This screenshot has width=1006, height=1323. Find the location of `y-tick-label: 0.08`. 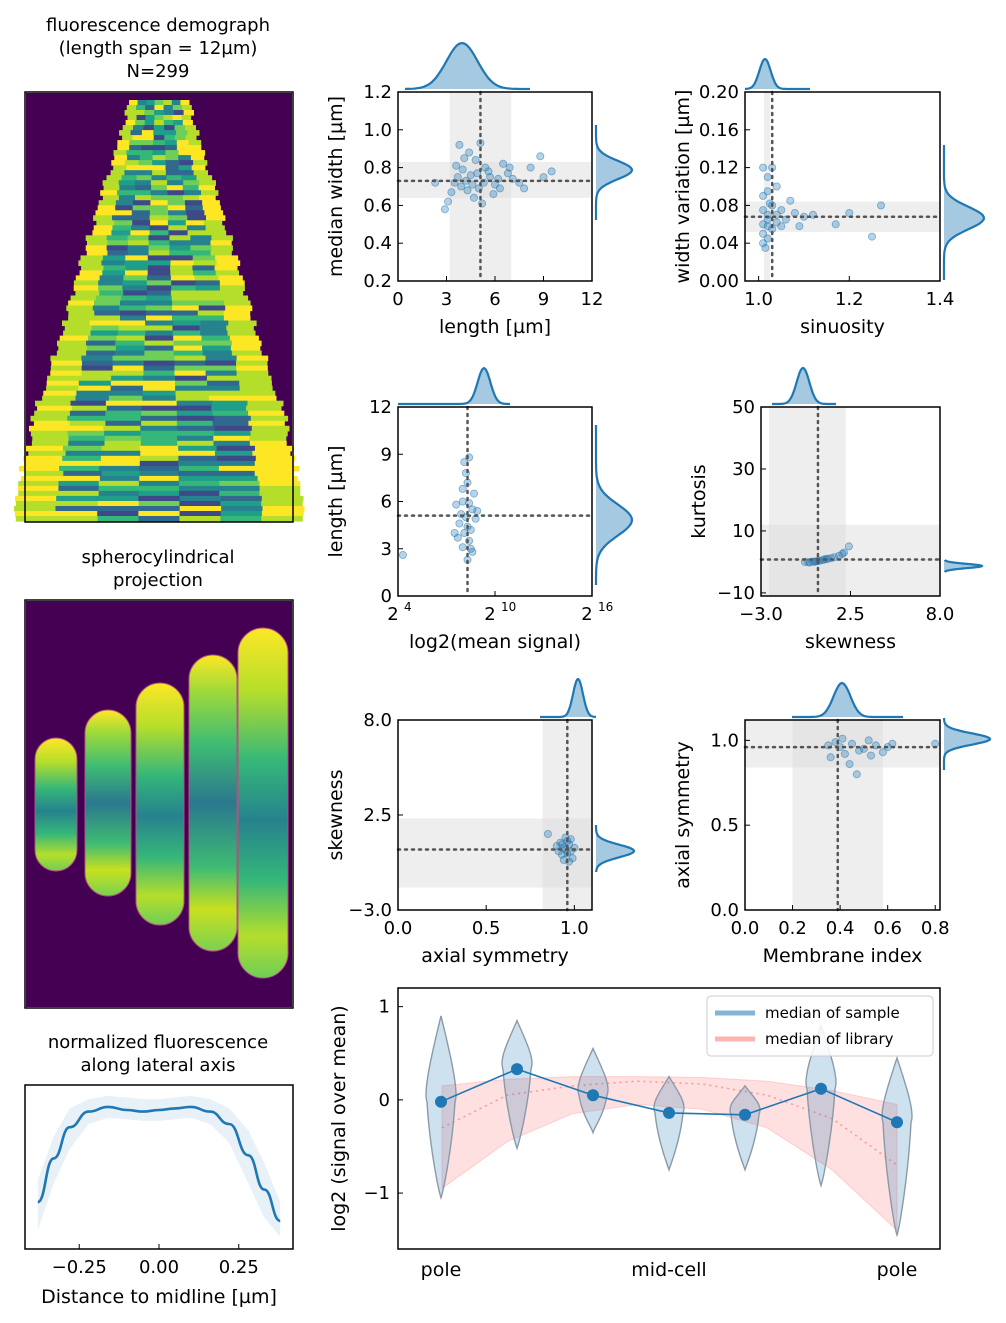

y-tick-label: 0.08 is located at coordinates (719, 205).